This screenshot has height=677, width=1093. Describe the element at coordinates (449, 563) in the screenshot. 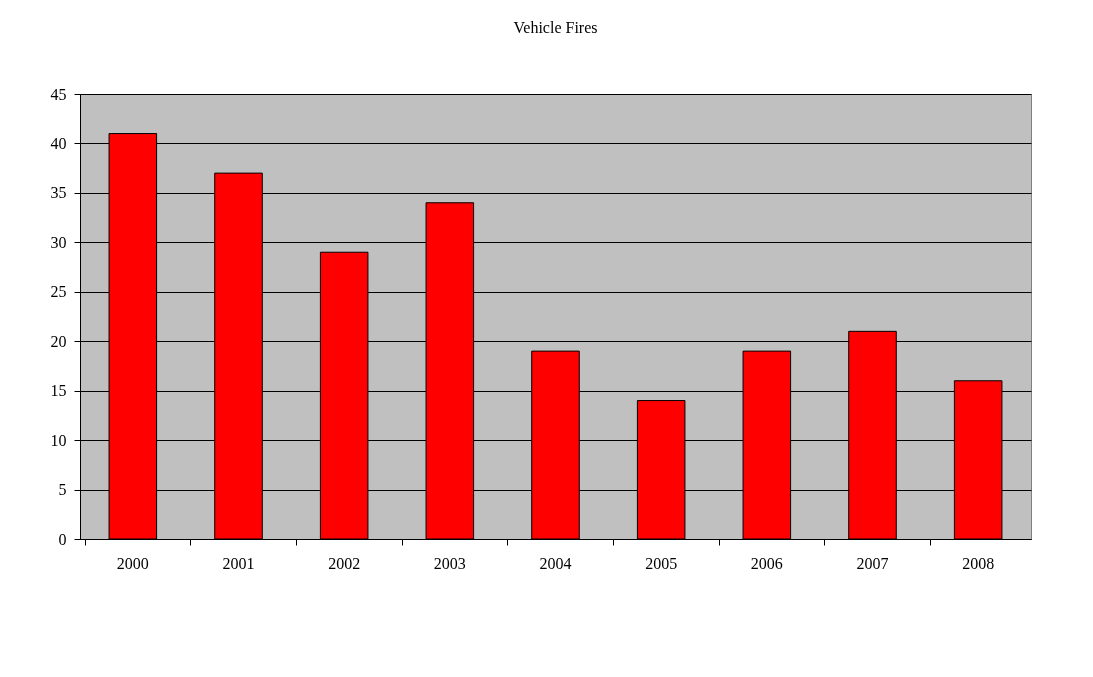

I see `x-tick-label: 2003` at that location.